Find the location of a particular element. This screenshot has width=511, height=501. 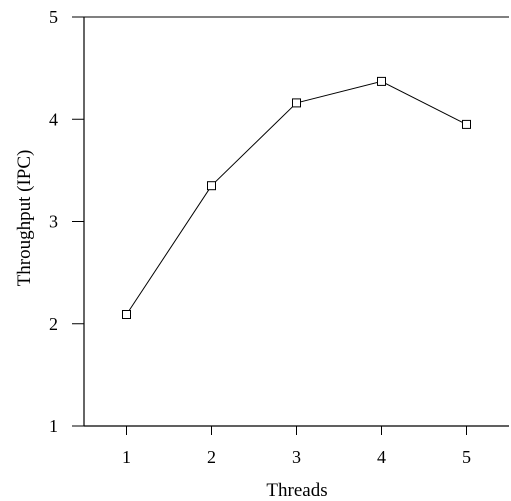

y-tick-label: 3 is located at coordinates (53, 222).